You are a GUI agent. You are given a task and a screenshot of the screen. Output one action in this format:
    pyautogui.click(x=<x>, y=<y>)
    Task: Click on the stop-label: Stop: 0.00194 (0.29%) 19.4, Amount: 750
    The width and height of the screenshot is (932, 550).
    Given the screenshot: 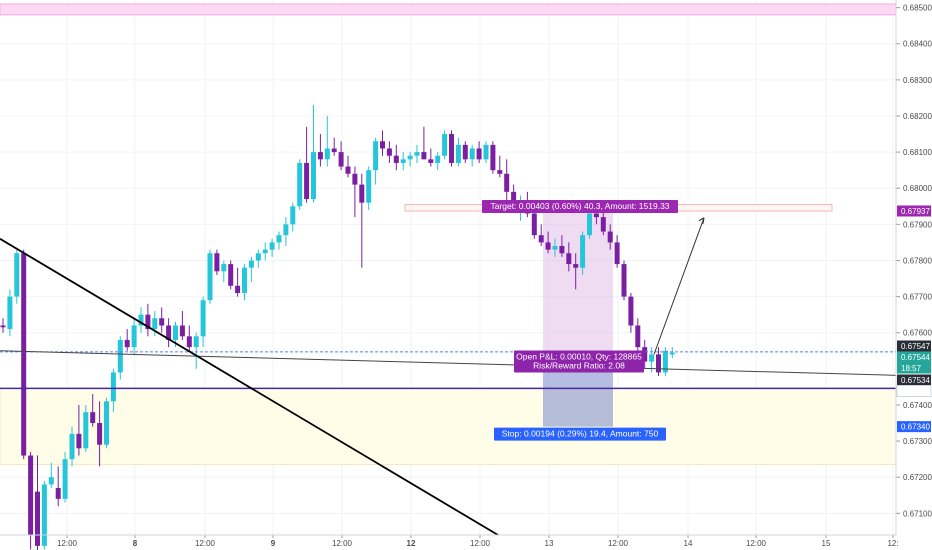 What is the action you would take?
    pyautogui.click(x=580, y=434)
    